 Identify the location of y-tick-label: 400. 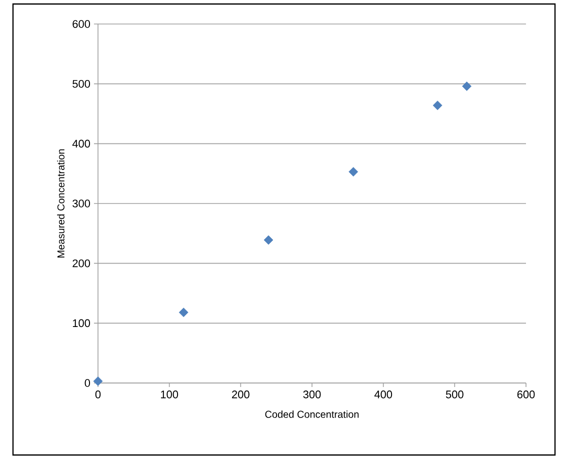
(81, 144).